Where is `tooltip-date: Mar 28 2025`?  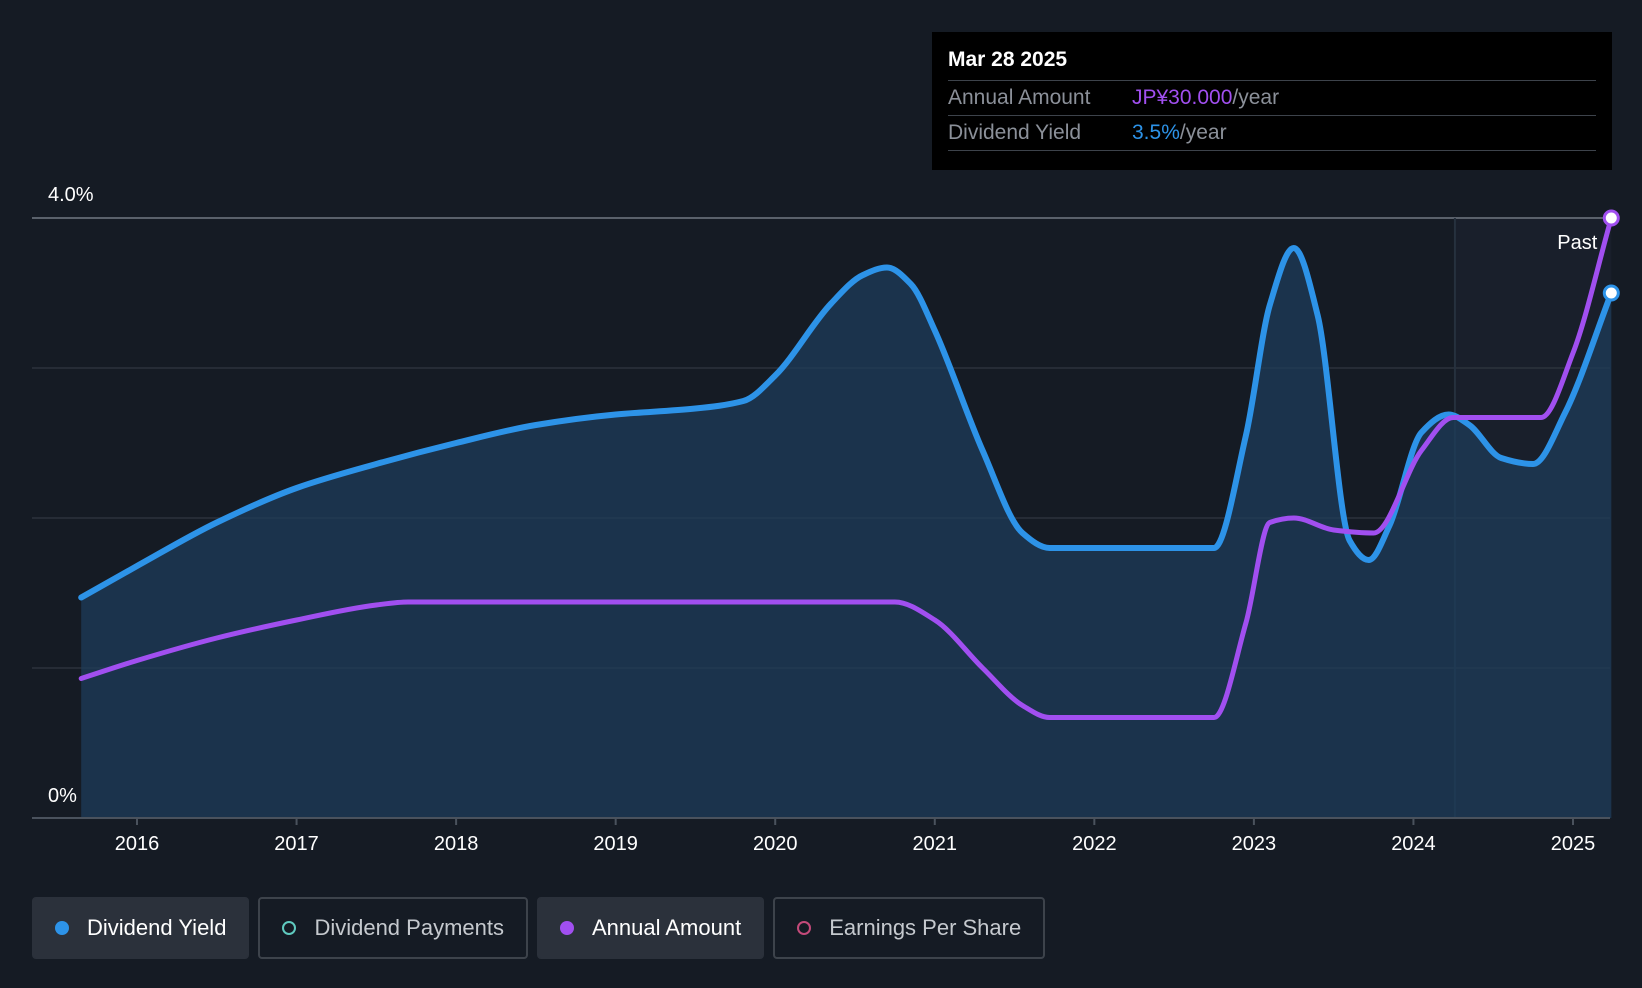 tooltip-date: Mar 28 2025 is located at coordinates (1272, 63).